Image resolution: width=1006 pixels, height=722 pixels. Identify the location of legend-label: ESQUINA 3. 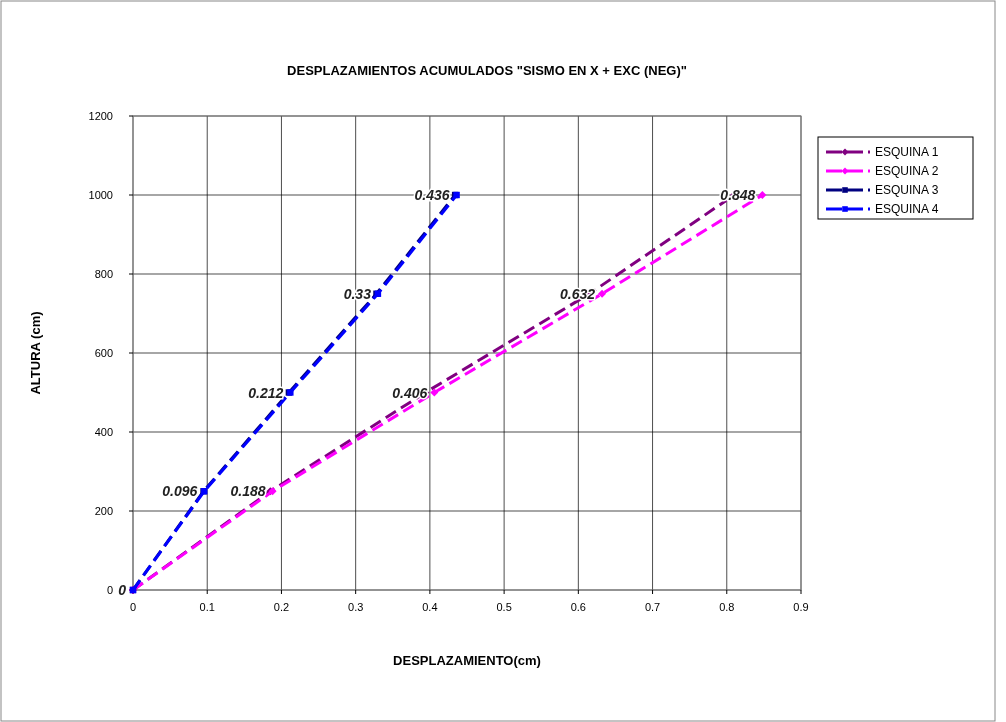
(907, 190).